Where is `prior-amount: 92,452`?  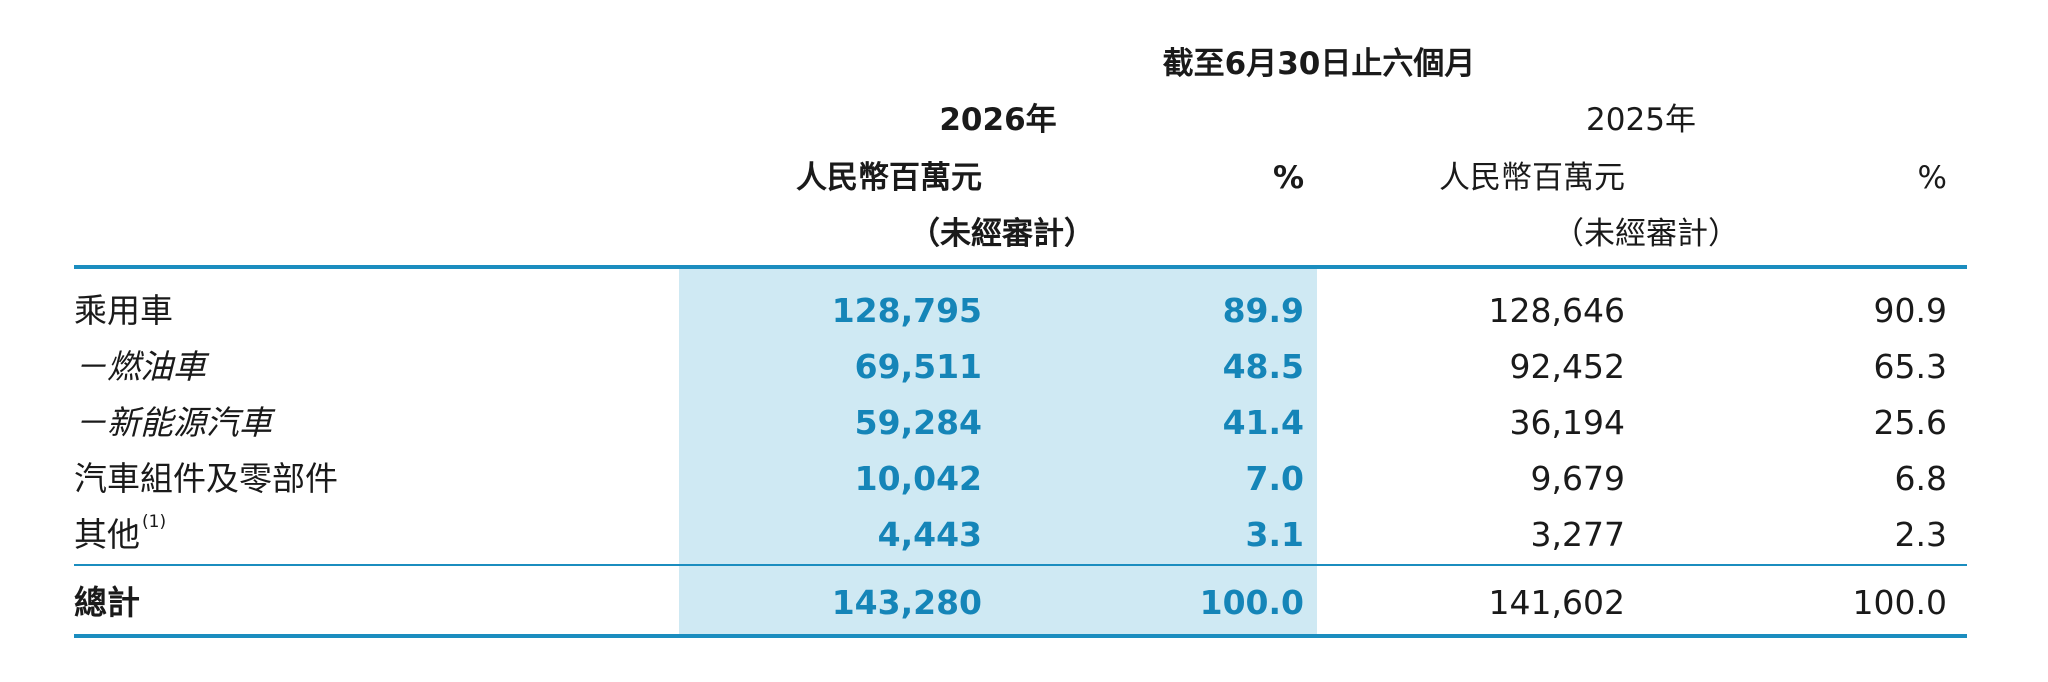
prior-amount: 92,452 is located at coordinates (1567, 366).